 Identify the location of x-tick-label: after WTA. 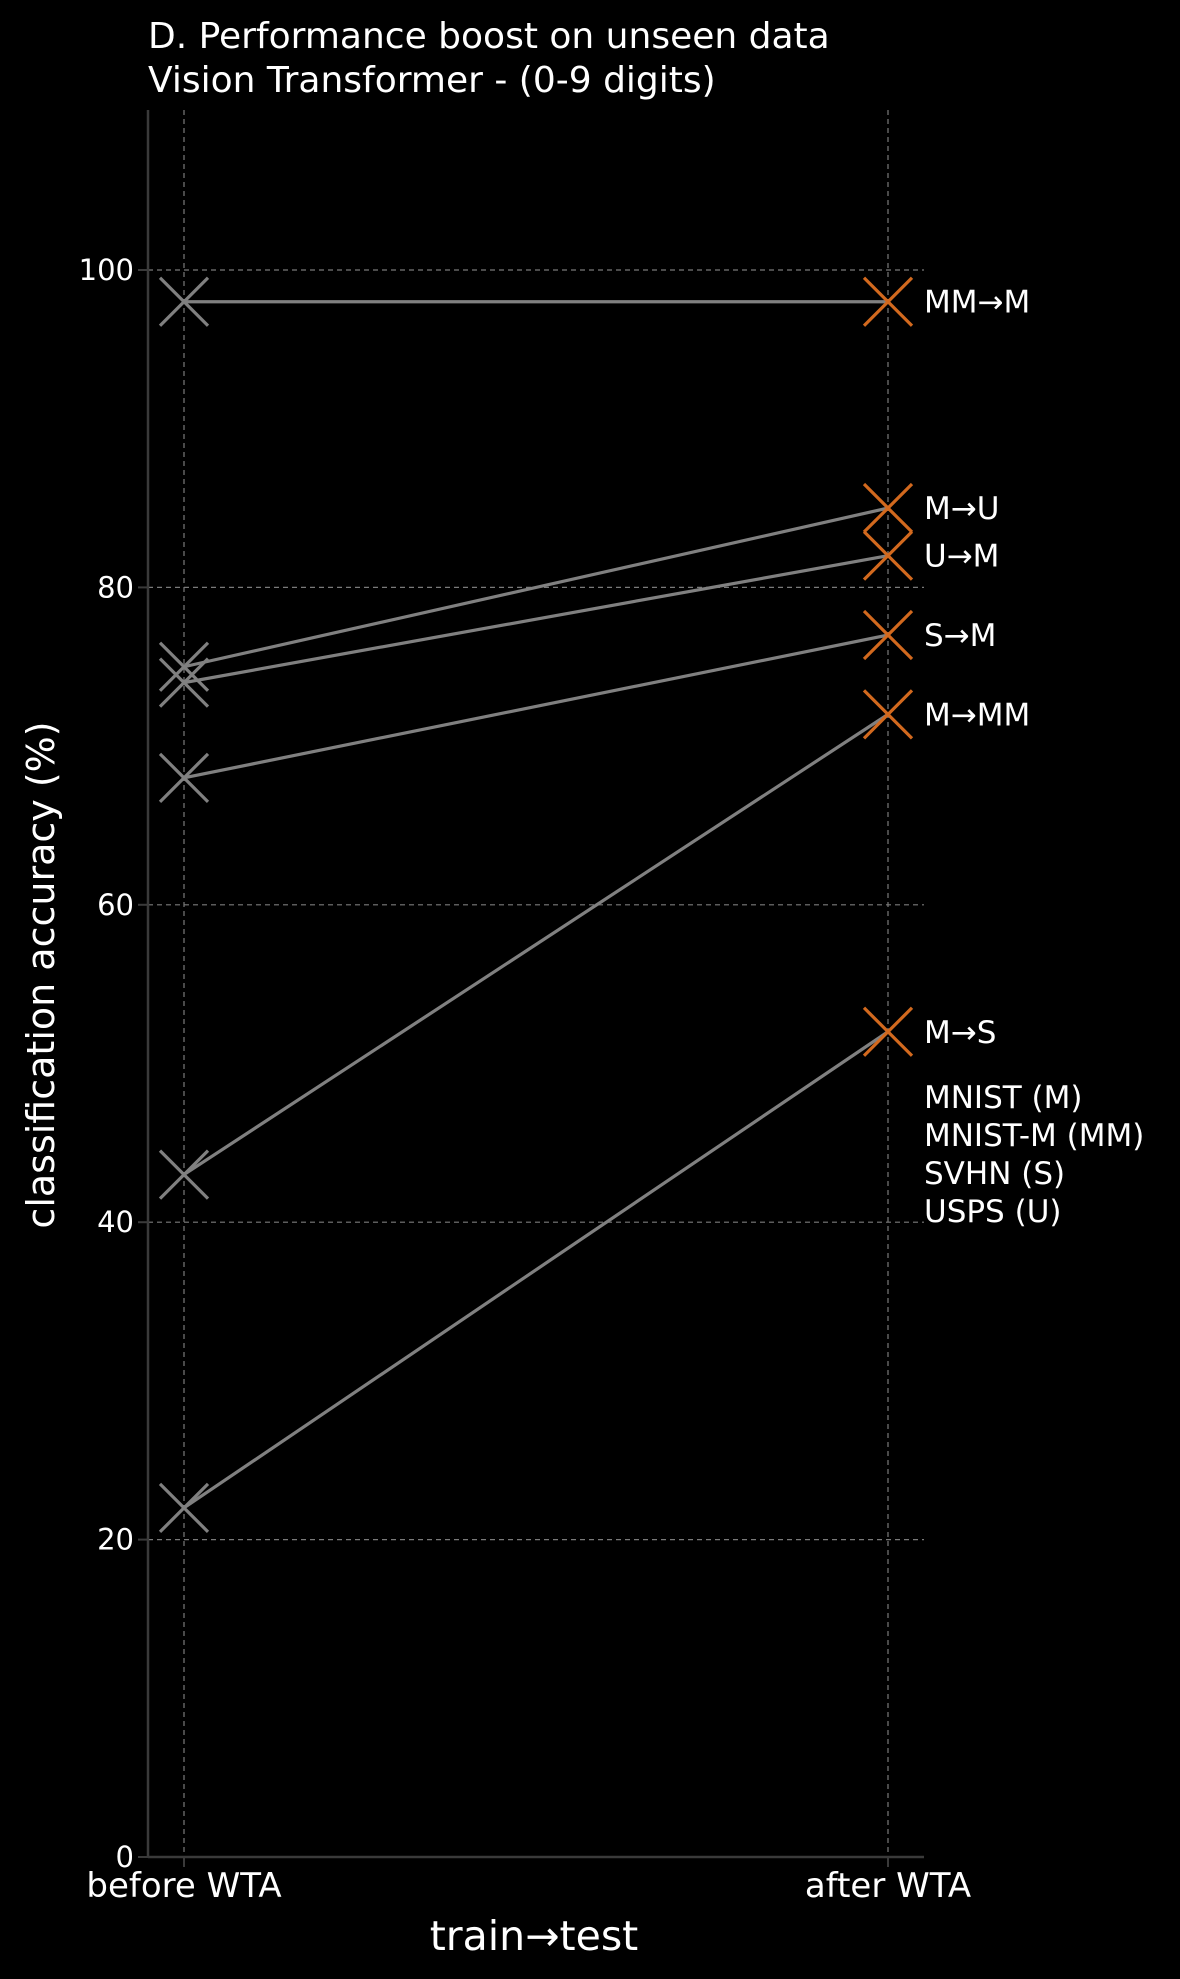
(888, 1886).